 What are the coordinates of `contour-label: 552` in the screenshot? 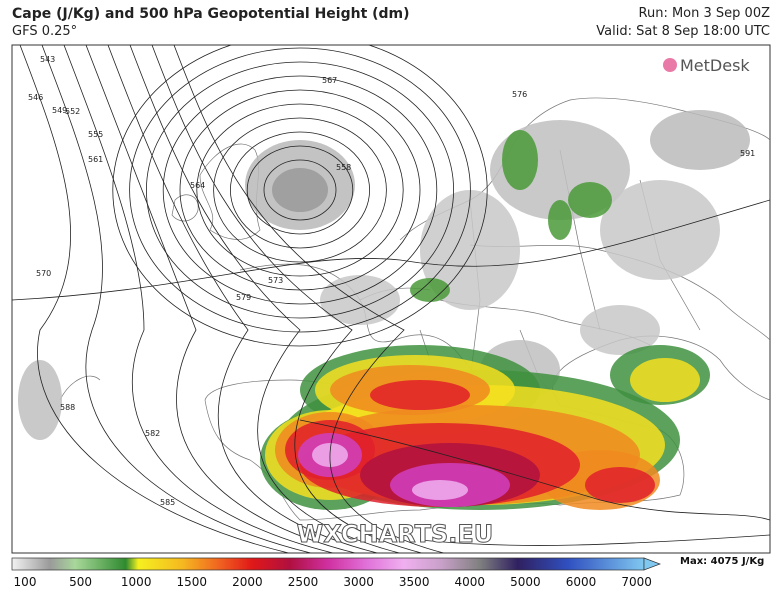 It's located at (72, 111).